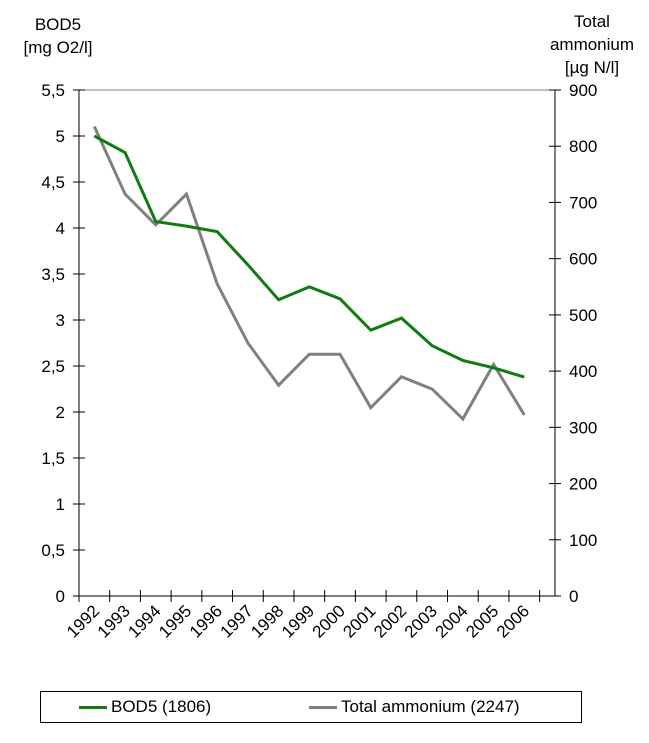 This screenshot has width=649, height=743. Describe the element at coordinates (513, 621) in the screenshot. I see `x-tick-label: 2006` at that location.